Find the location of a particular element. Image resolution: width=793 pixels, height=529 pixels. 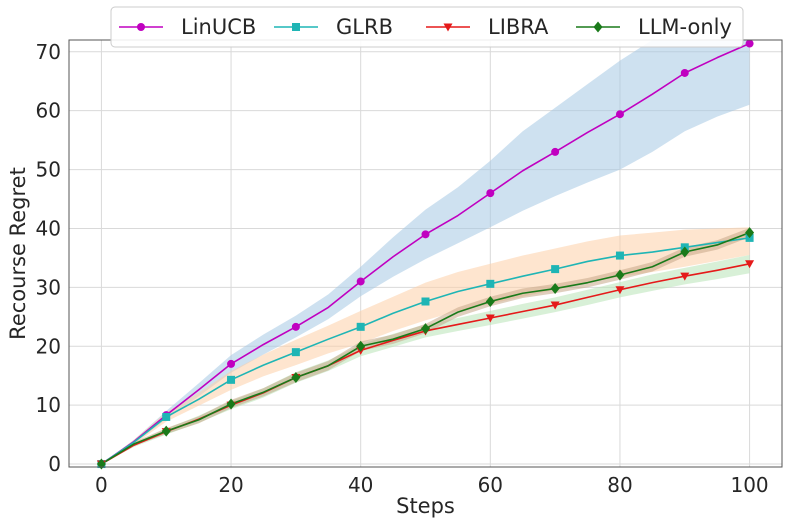

y-tick-label: 60 is located at coordinates (48, 111).